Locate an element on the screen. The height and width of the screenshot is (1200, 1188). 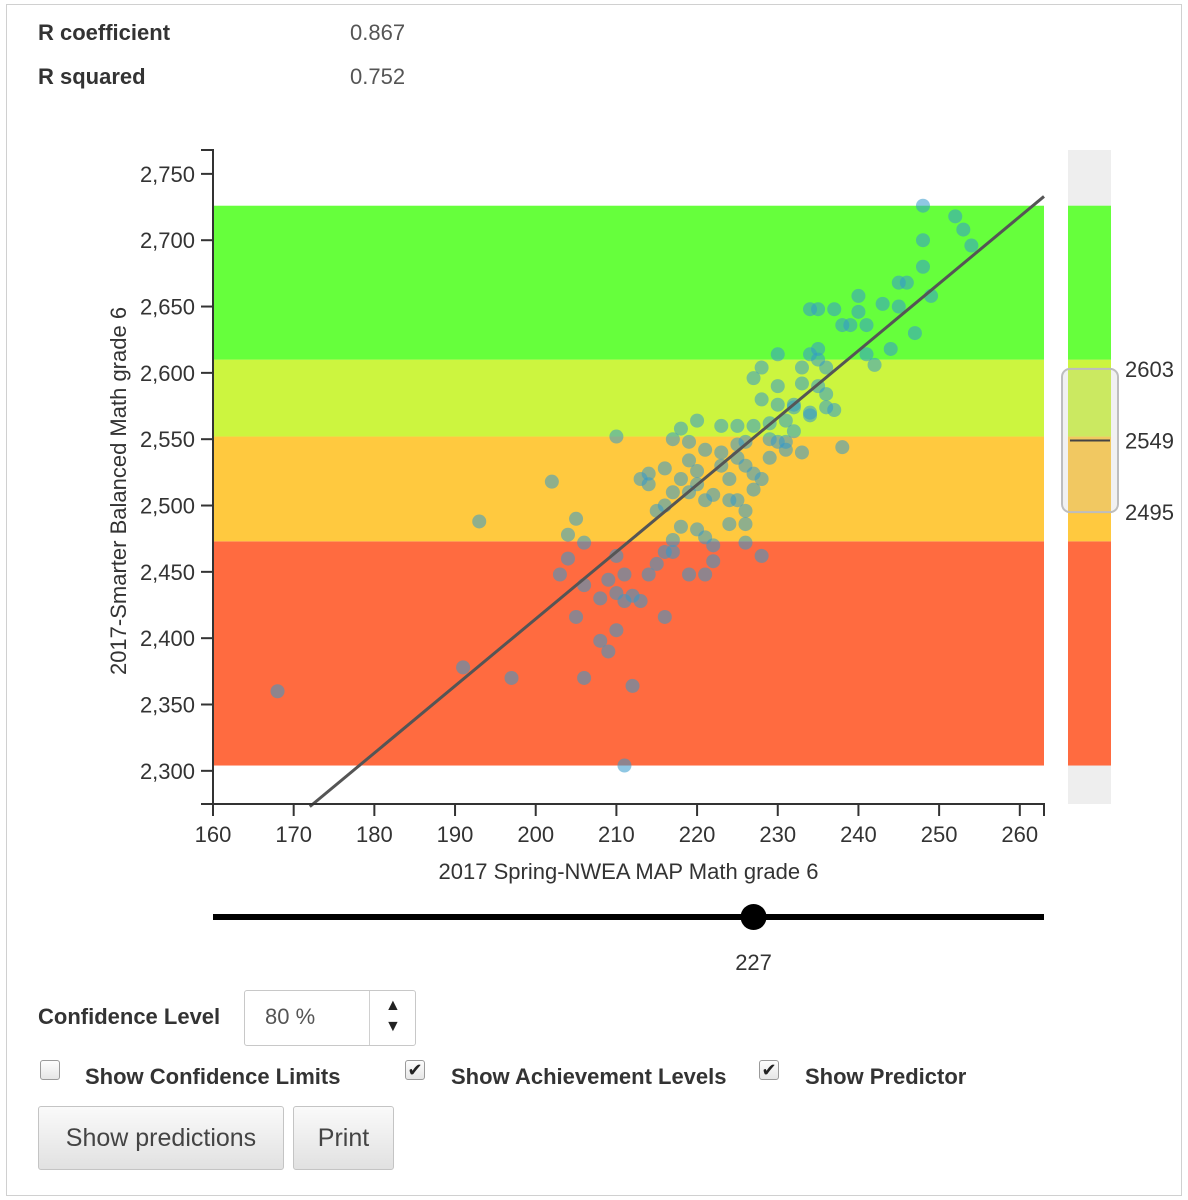
y-tick-label: 2,400 is located at coordinates (167, 638).